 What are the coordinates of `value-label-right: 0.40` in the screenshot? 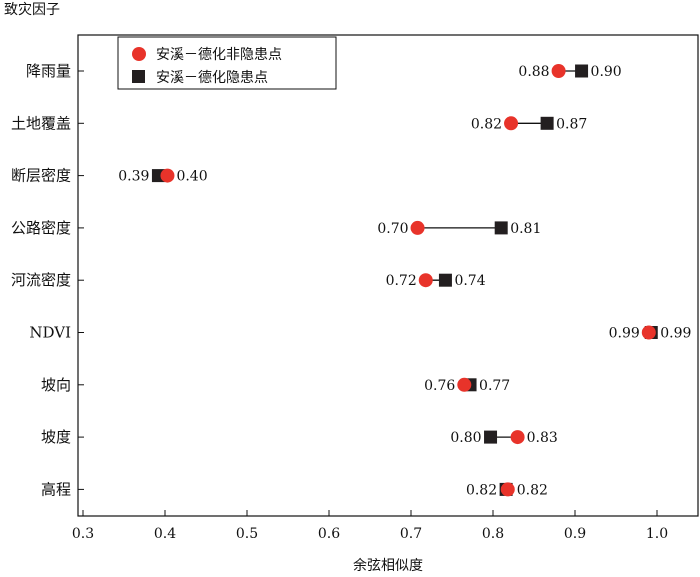 It's located at (191, 177).